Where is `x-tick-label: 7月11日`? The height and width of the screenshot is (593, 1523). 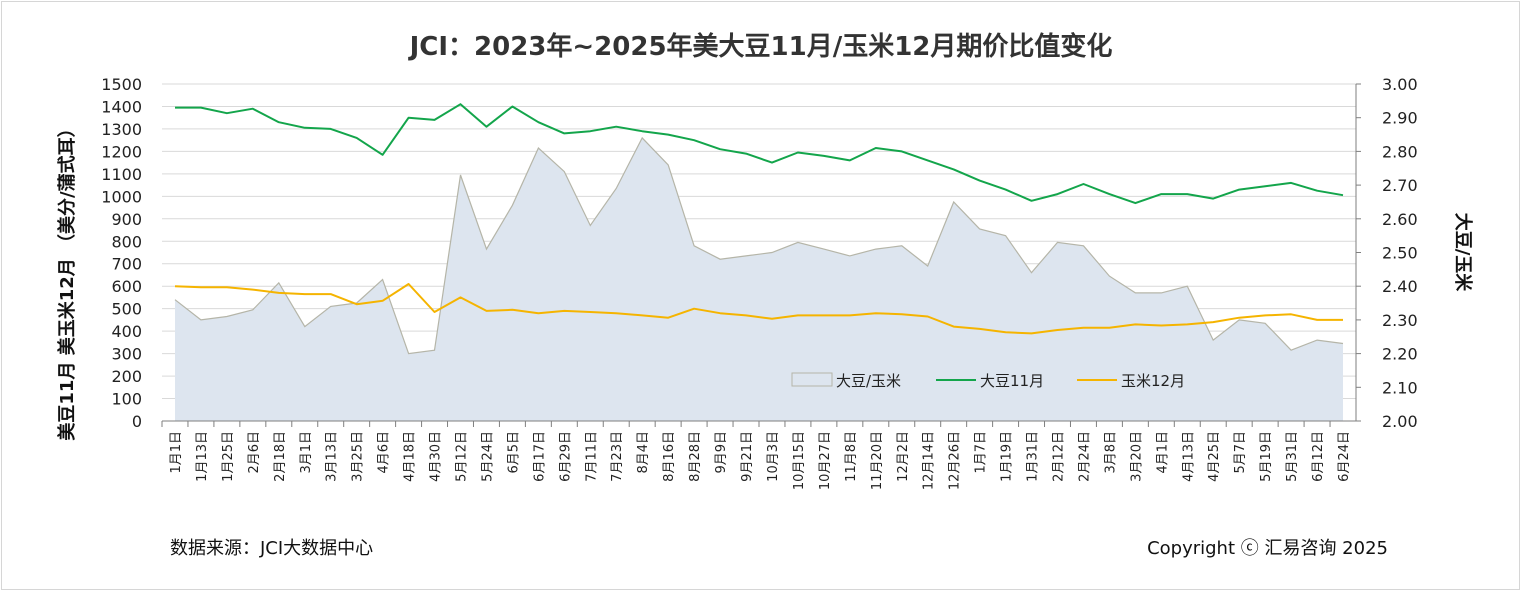 x-tick-label: 7月11日 is located at coordinates (591, 456).